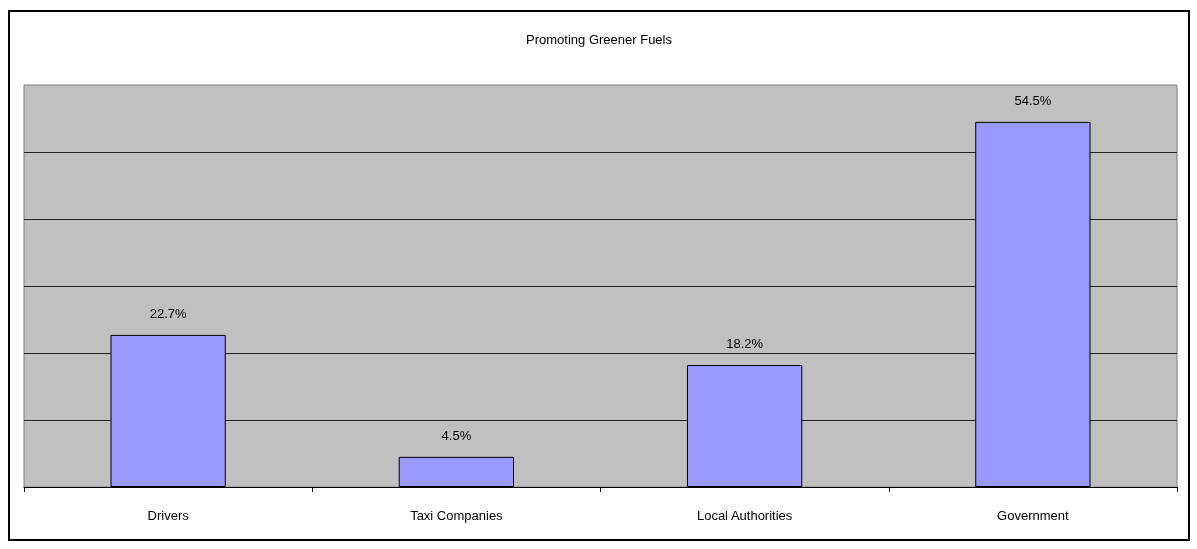 The width and height of the screenshot is (1197, 549). I want to click on x-tick-label: Local Authorities, so click(744, 515).